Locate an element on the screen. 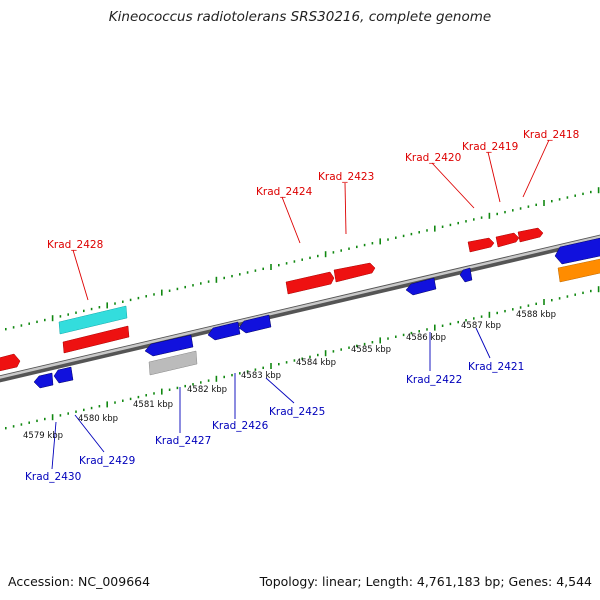  label-krad-2419: Krad_2419 is located at coordinates (490, 147).